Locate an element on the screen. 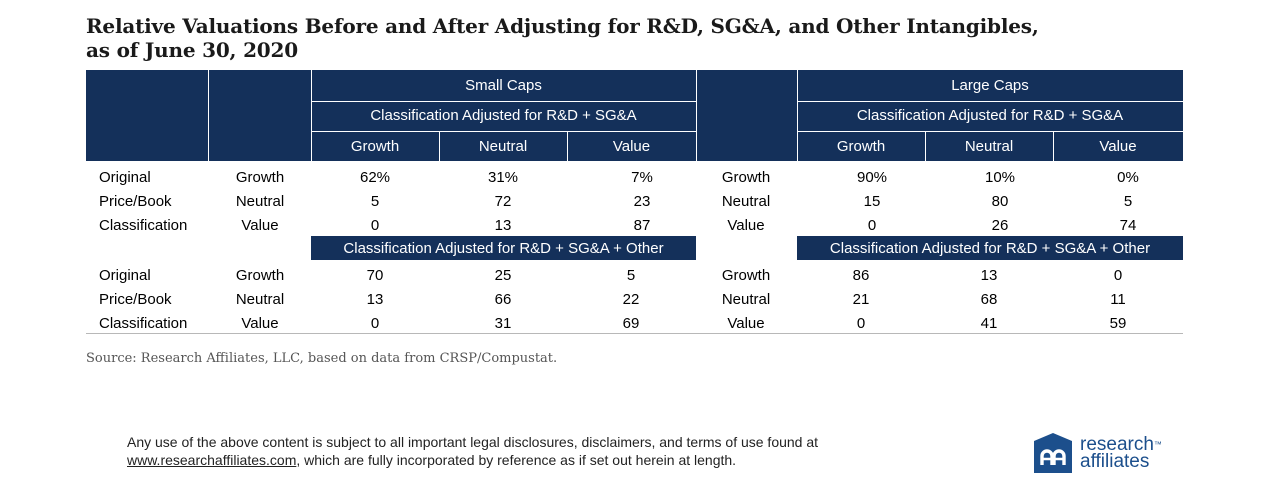 The height and width of the screenshot is (492, 1280). logo-line-2: affiliates is located at coordinates (1115, 461).